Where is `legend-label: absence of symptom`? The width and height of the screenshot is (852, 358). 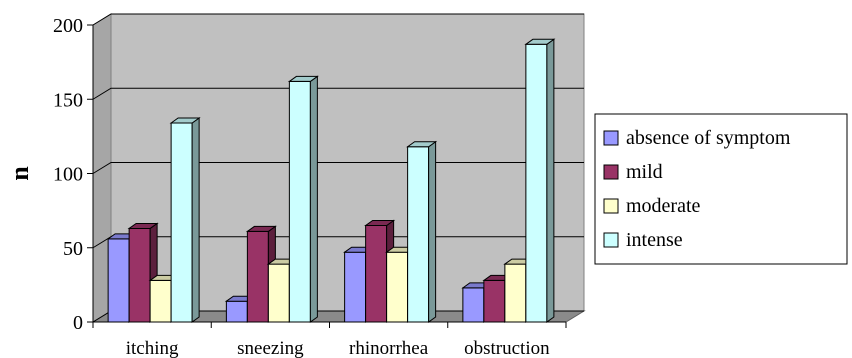 legend-label: absence of symptom is located at coordinates (708, 138).